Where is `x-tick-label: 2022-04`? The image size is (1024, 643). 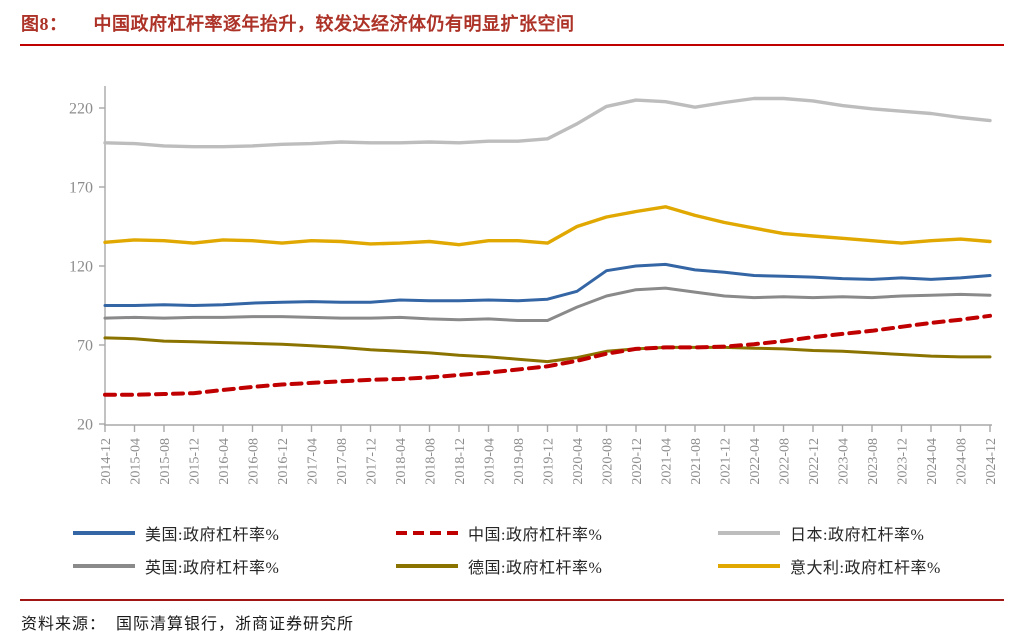
x-tick-label: 2022-04 is located at coordinates (755, 461).